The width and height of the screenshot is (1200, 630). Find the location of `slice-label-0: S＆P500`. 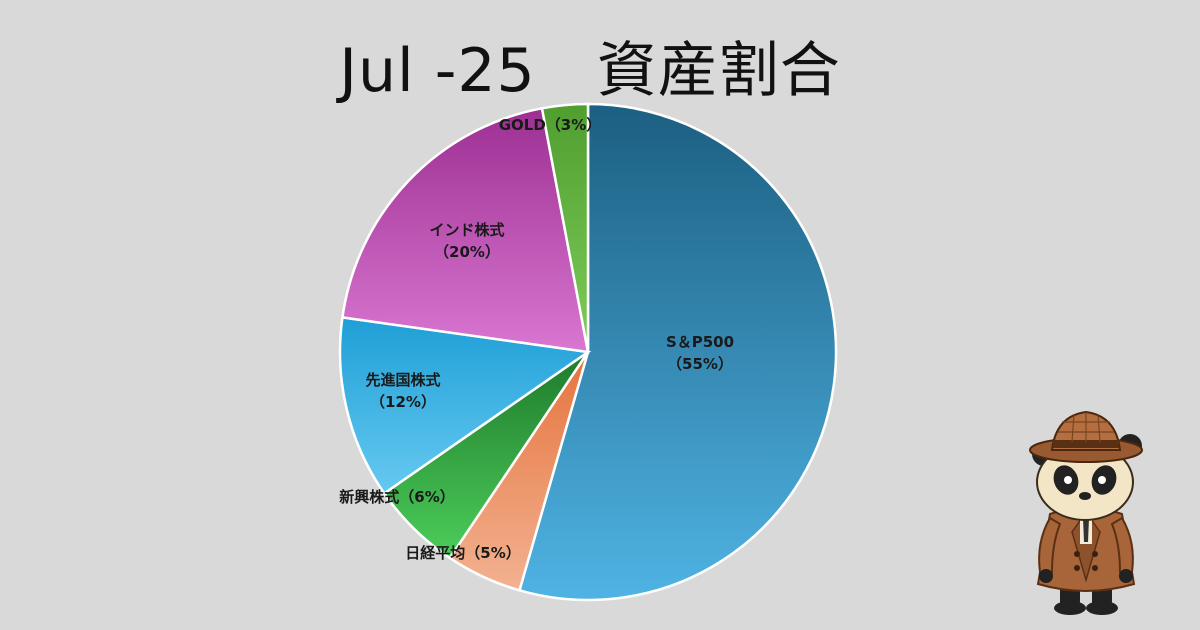

slice-label-0: S＆P500 is located at coordinates (700, 342).